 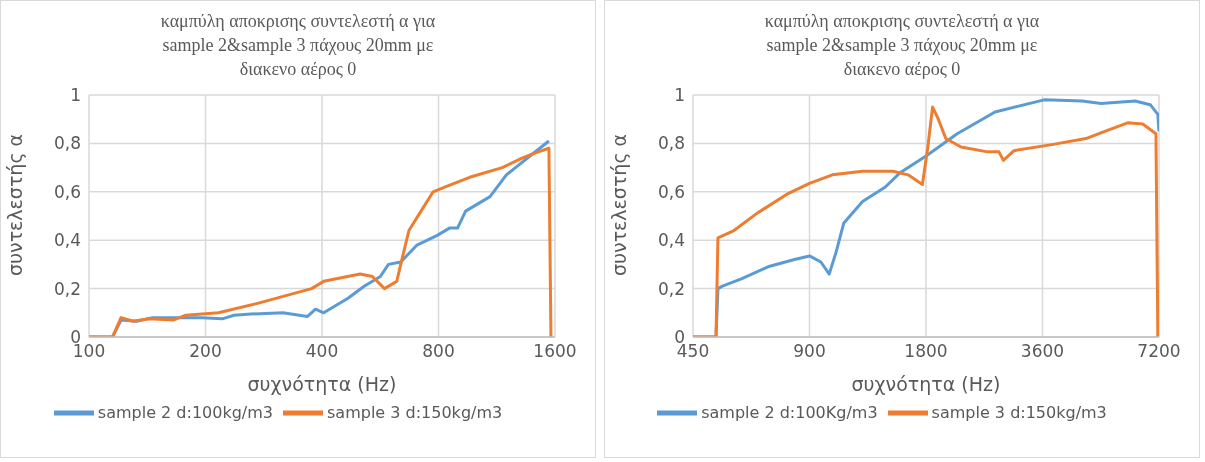 What do you see at coordinates (809, 351) in the screenshot?
I see `x-tick-label: 900` at bounding box center [809, 351].